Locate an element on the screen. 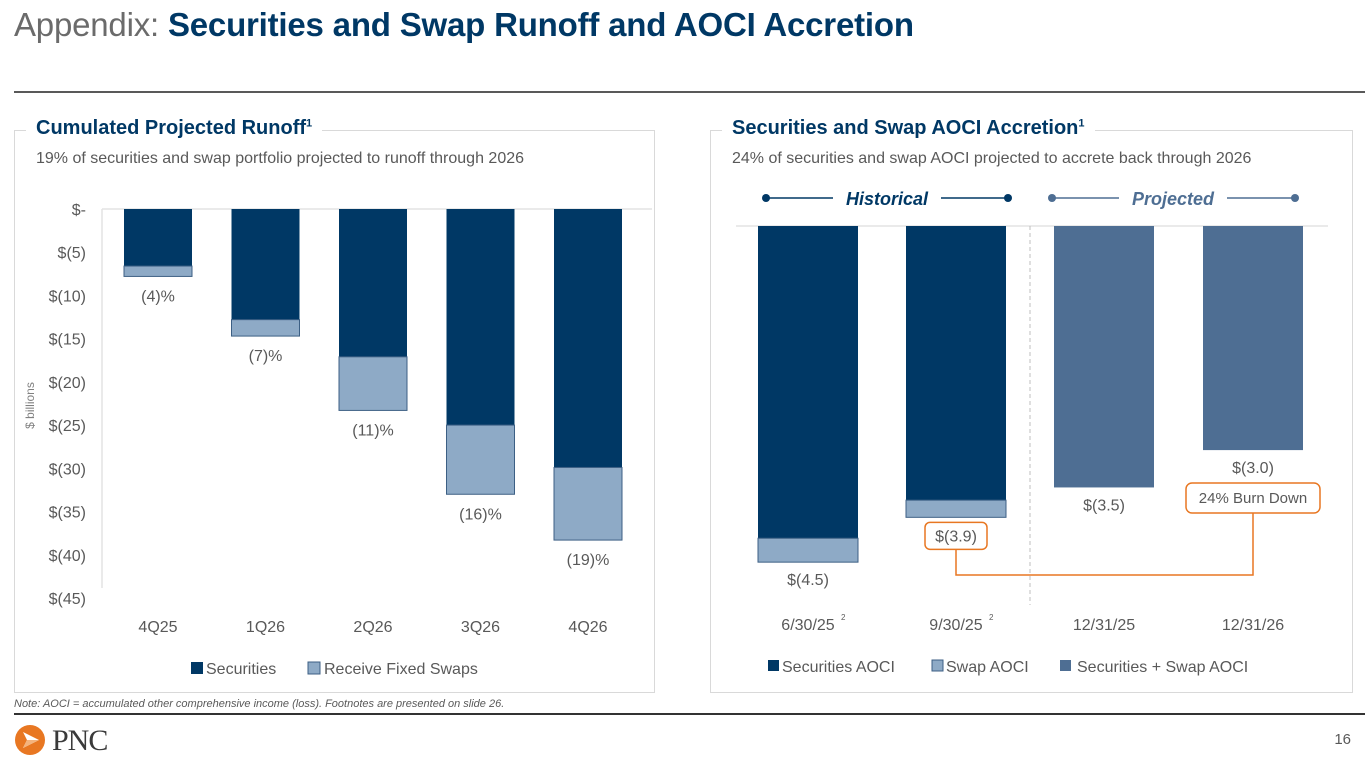  legend-swatch-securities-aoci is located at coordinates (773, 665).